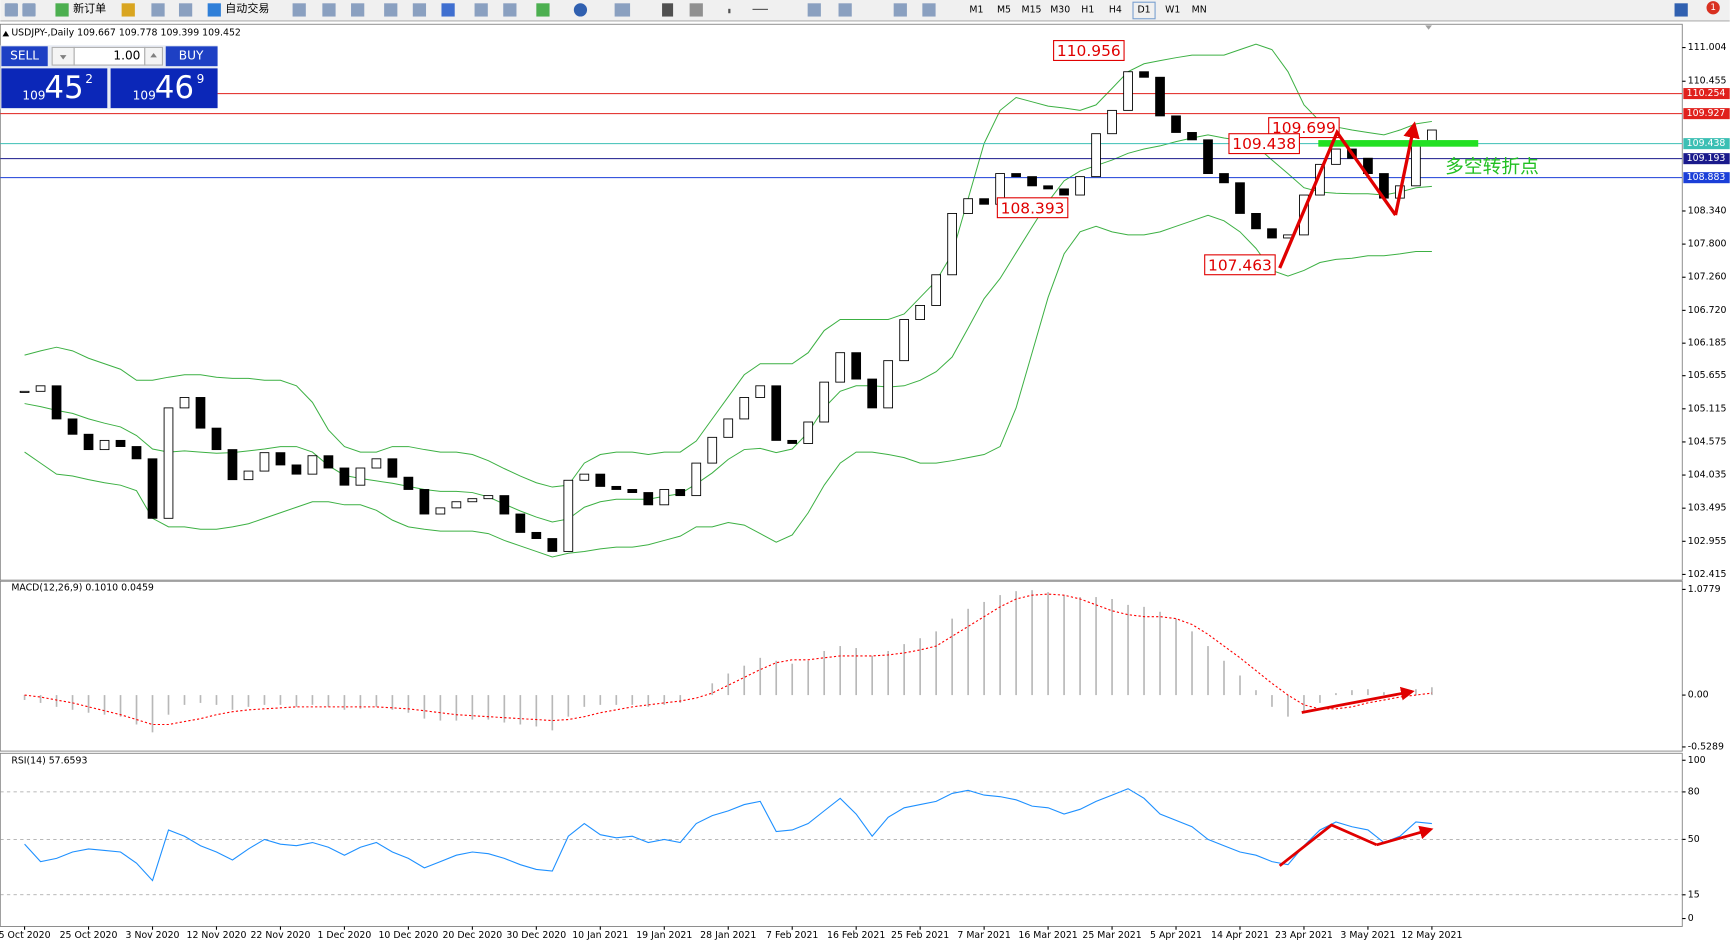 The height and width of the screenshot is (943, 1730). I want to click on y-tick-label: 104.035, so click(1707, 475).